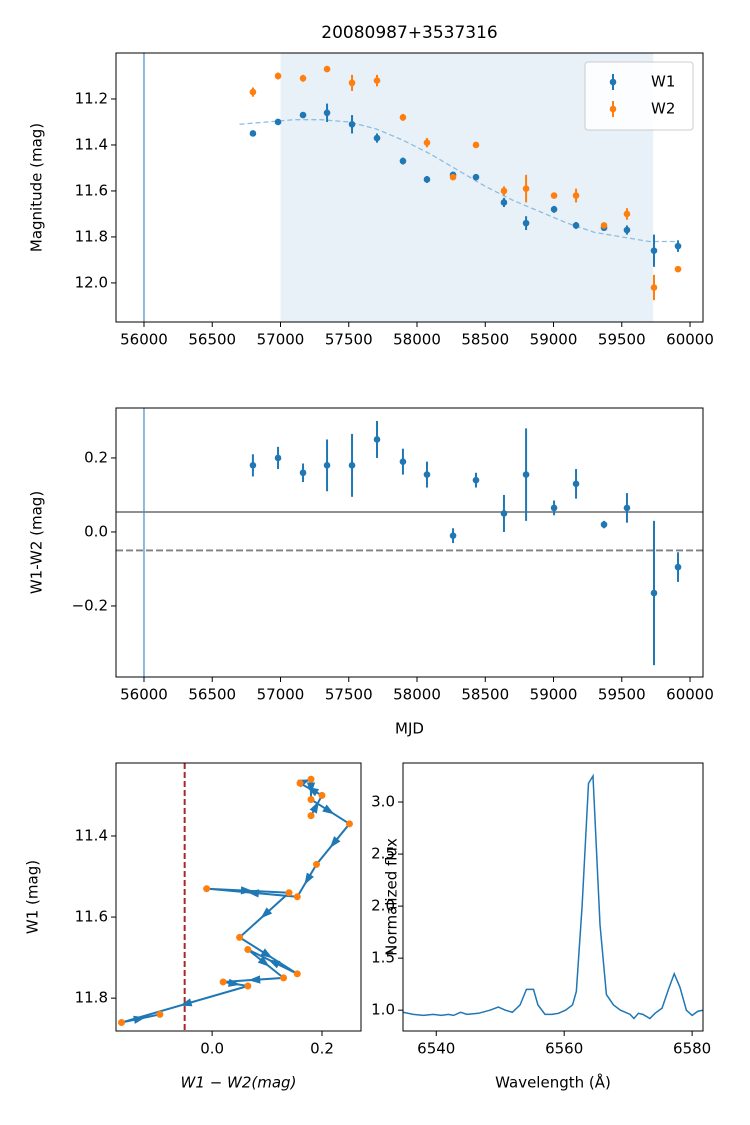  Describe the element at coordinates (392, 897) in the screenshot. I see `y-axis-label: Normalized flux` at that location.